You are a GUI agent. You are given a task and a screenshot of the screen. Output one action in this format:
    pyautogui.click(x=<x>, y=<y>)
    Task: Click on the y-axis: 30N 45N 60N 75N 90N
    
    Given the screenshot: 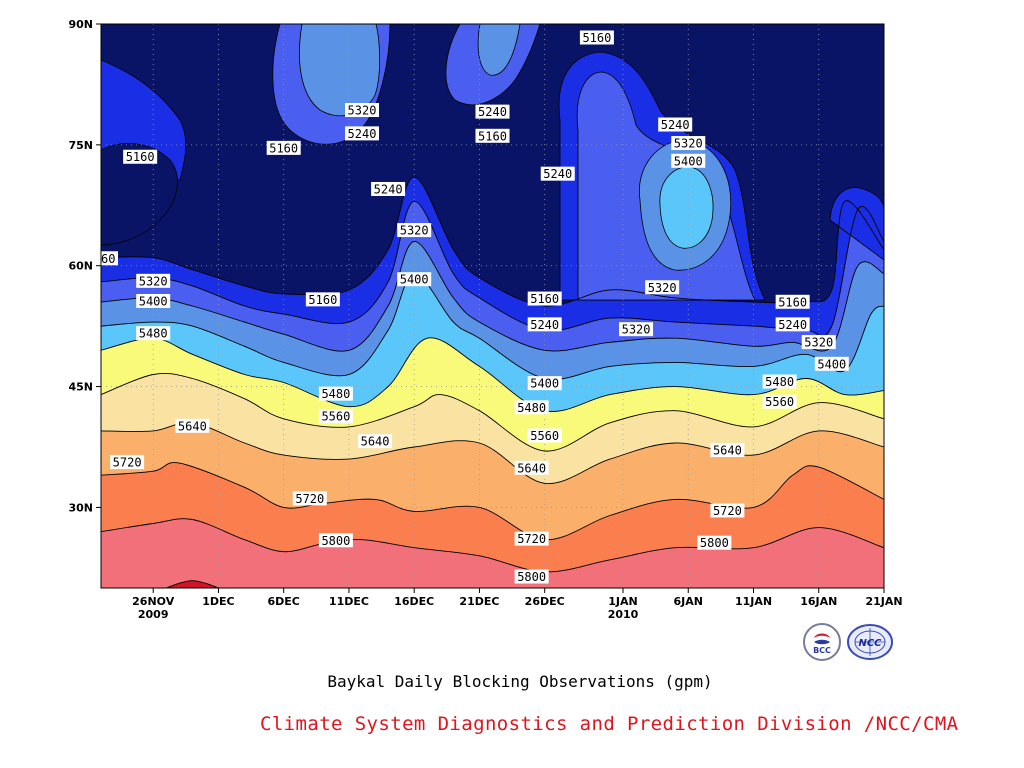 What is the action you would take?
    pyautogui.click(x=84, y=266)
    